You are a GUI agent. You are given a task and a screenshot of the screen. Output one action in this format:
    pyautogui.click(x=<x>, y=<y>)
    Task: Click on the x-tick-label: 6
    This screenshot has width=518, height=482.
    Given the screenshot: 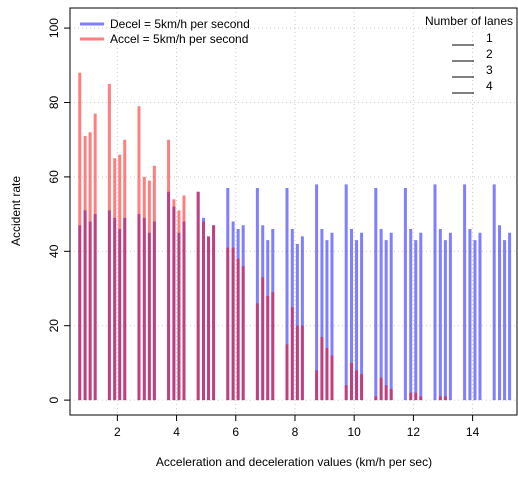 What is the action you would take?
    pyautogui.click(x=235, y=432)
    